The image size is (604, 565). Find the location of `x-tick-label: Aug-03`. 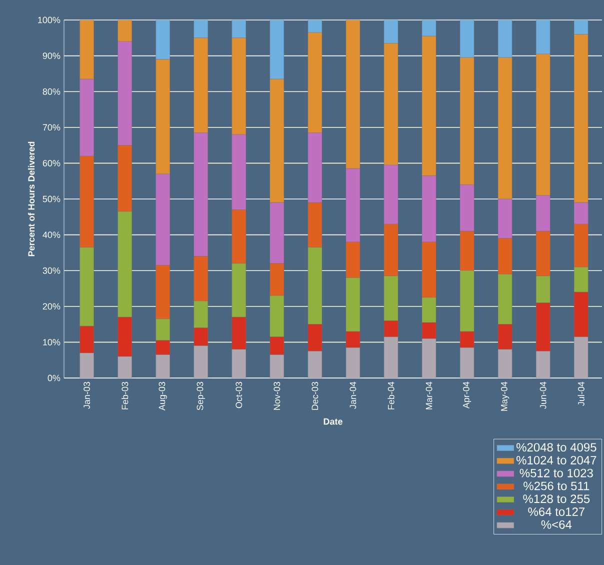

x-tick-label: Aug-03 is located at coordinates (162, 396).